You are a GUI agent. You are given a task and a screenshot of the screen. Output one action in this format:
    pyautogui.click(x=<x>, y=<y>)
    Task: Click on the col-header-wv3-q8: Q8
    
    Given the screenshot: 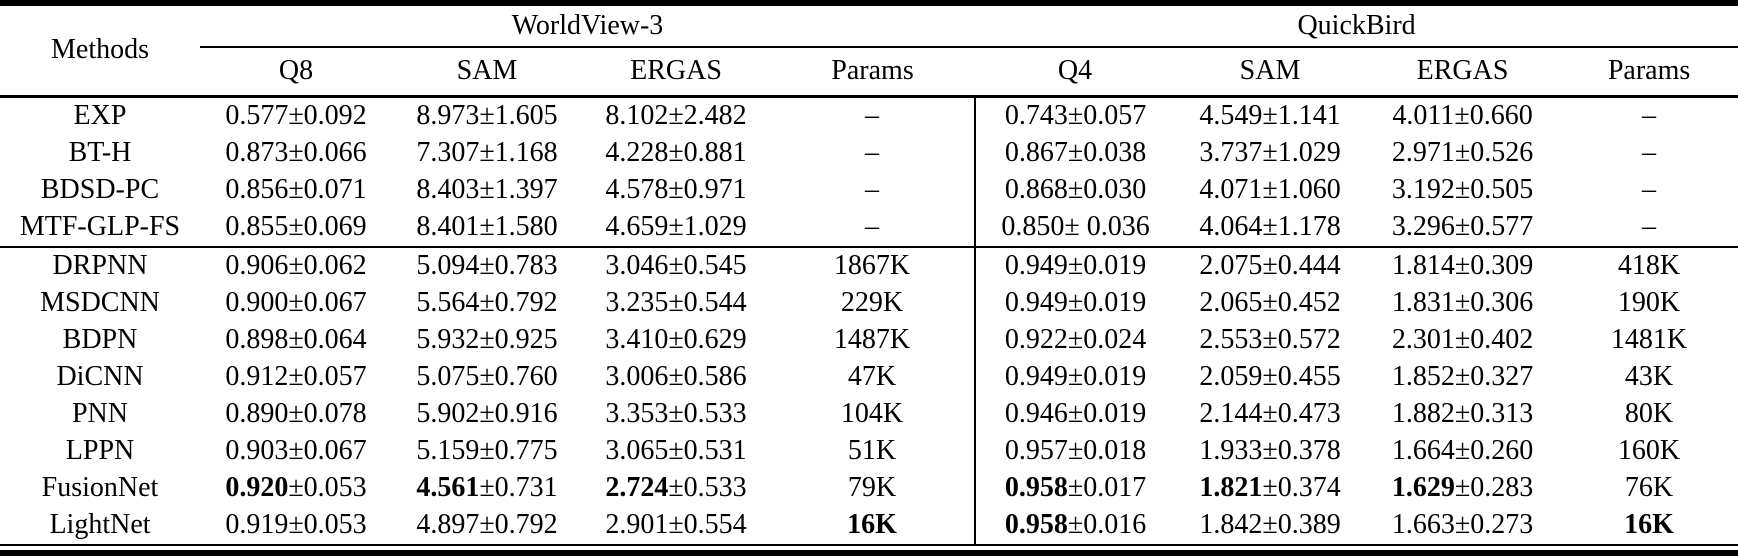 What is the action you would take?
    pyautogui.click(x=296, y=72)
    